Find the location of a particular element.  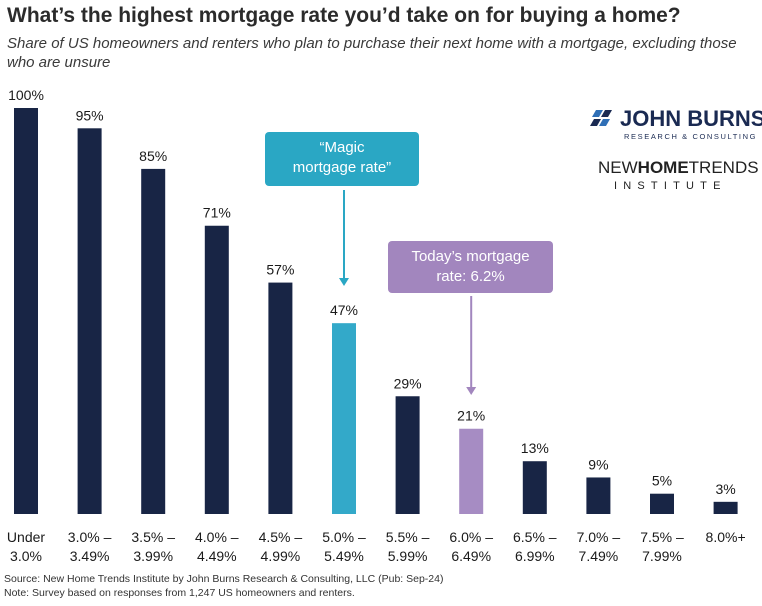

category-label-7-1: 6.49% is located at coordinates (471, 556).